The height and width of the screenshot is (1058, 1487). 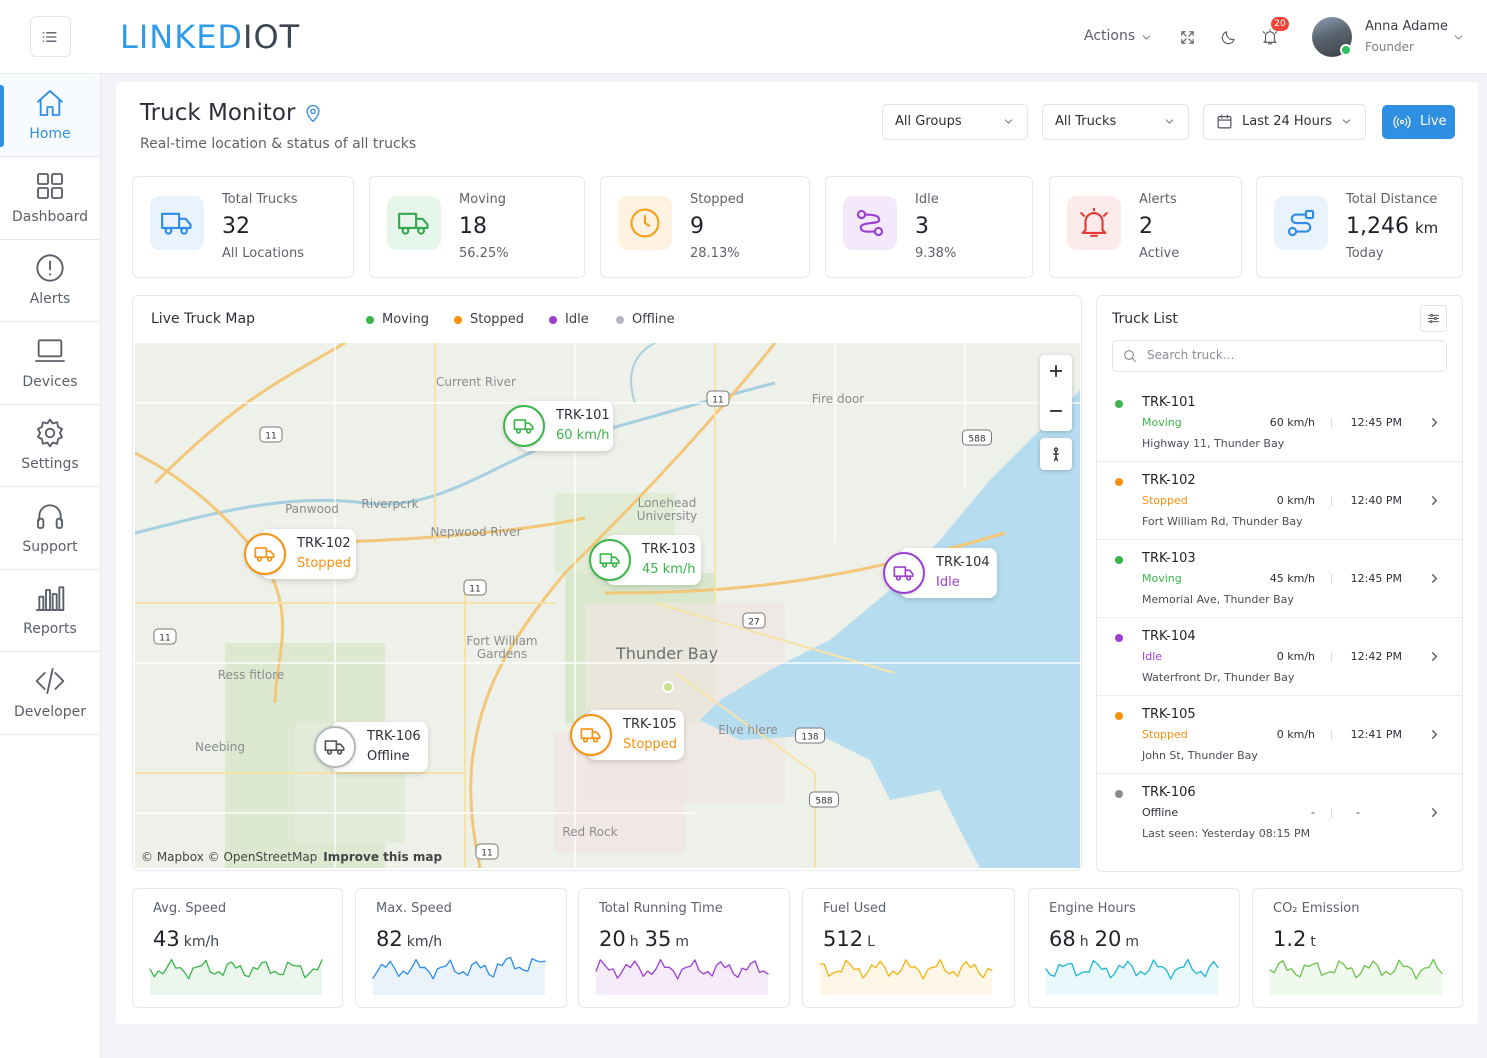 I want to click on place-label: Gardens, so click(x=502, y=654).